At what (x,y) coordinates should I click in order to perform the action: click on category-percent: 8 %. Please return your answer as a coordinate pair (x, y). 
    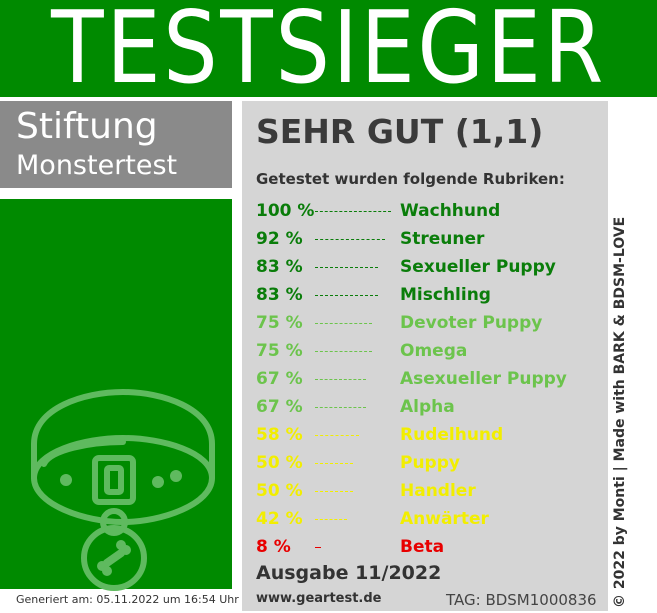
    Looking at the image, I should click on (273, 547).